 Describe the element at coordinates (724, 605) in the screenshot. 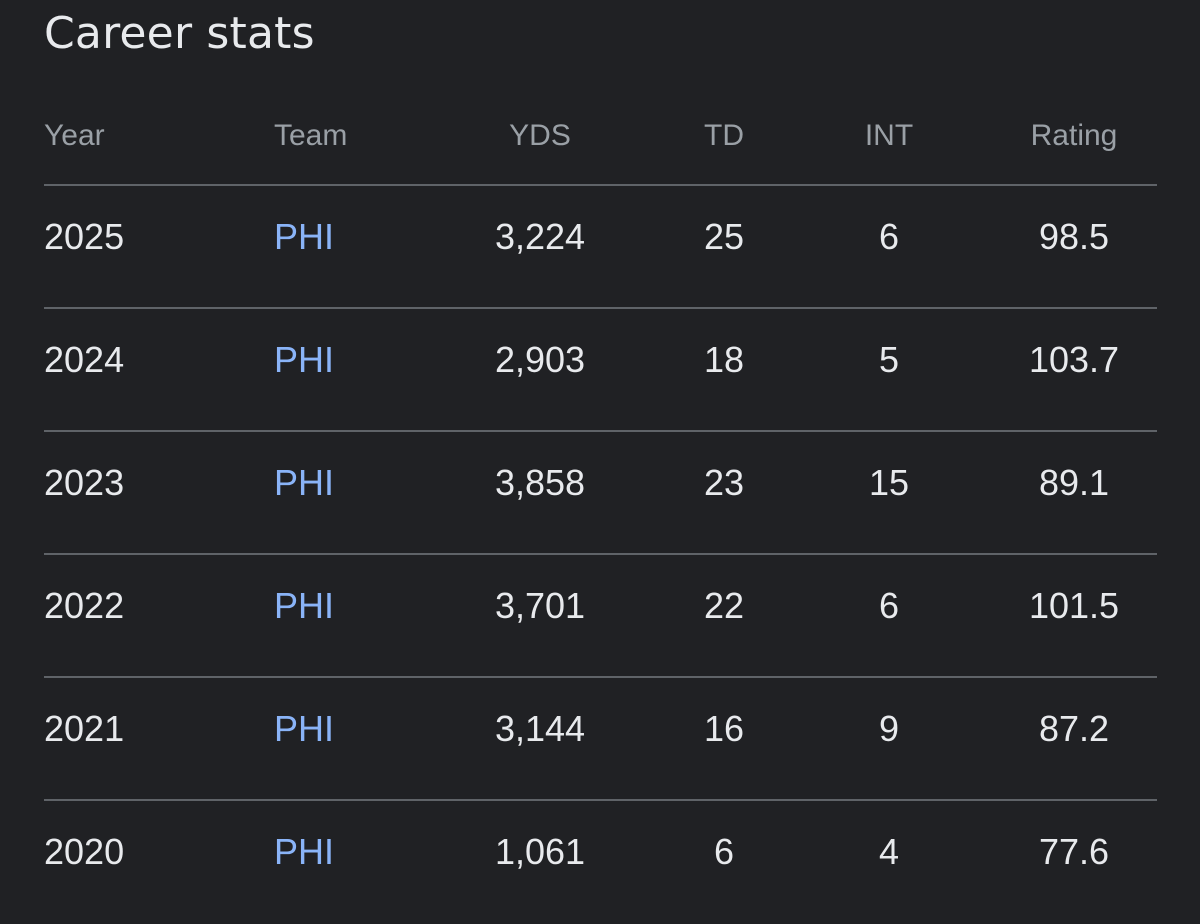

I see `td-cell: 22` at that location.